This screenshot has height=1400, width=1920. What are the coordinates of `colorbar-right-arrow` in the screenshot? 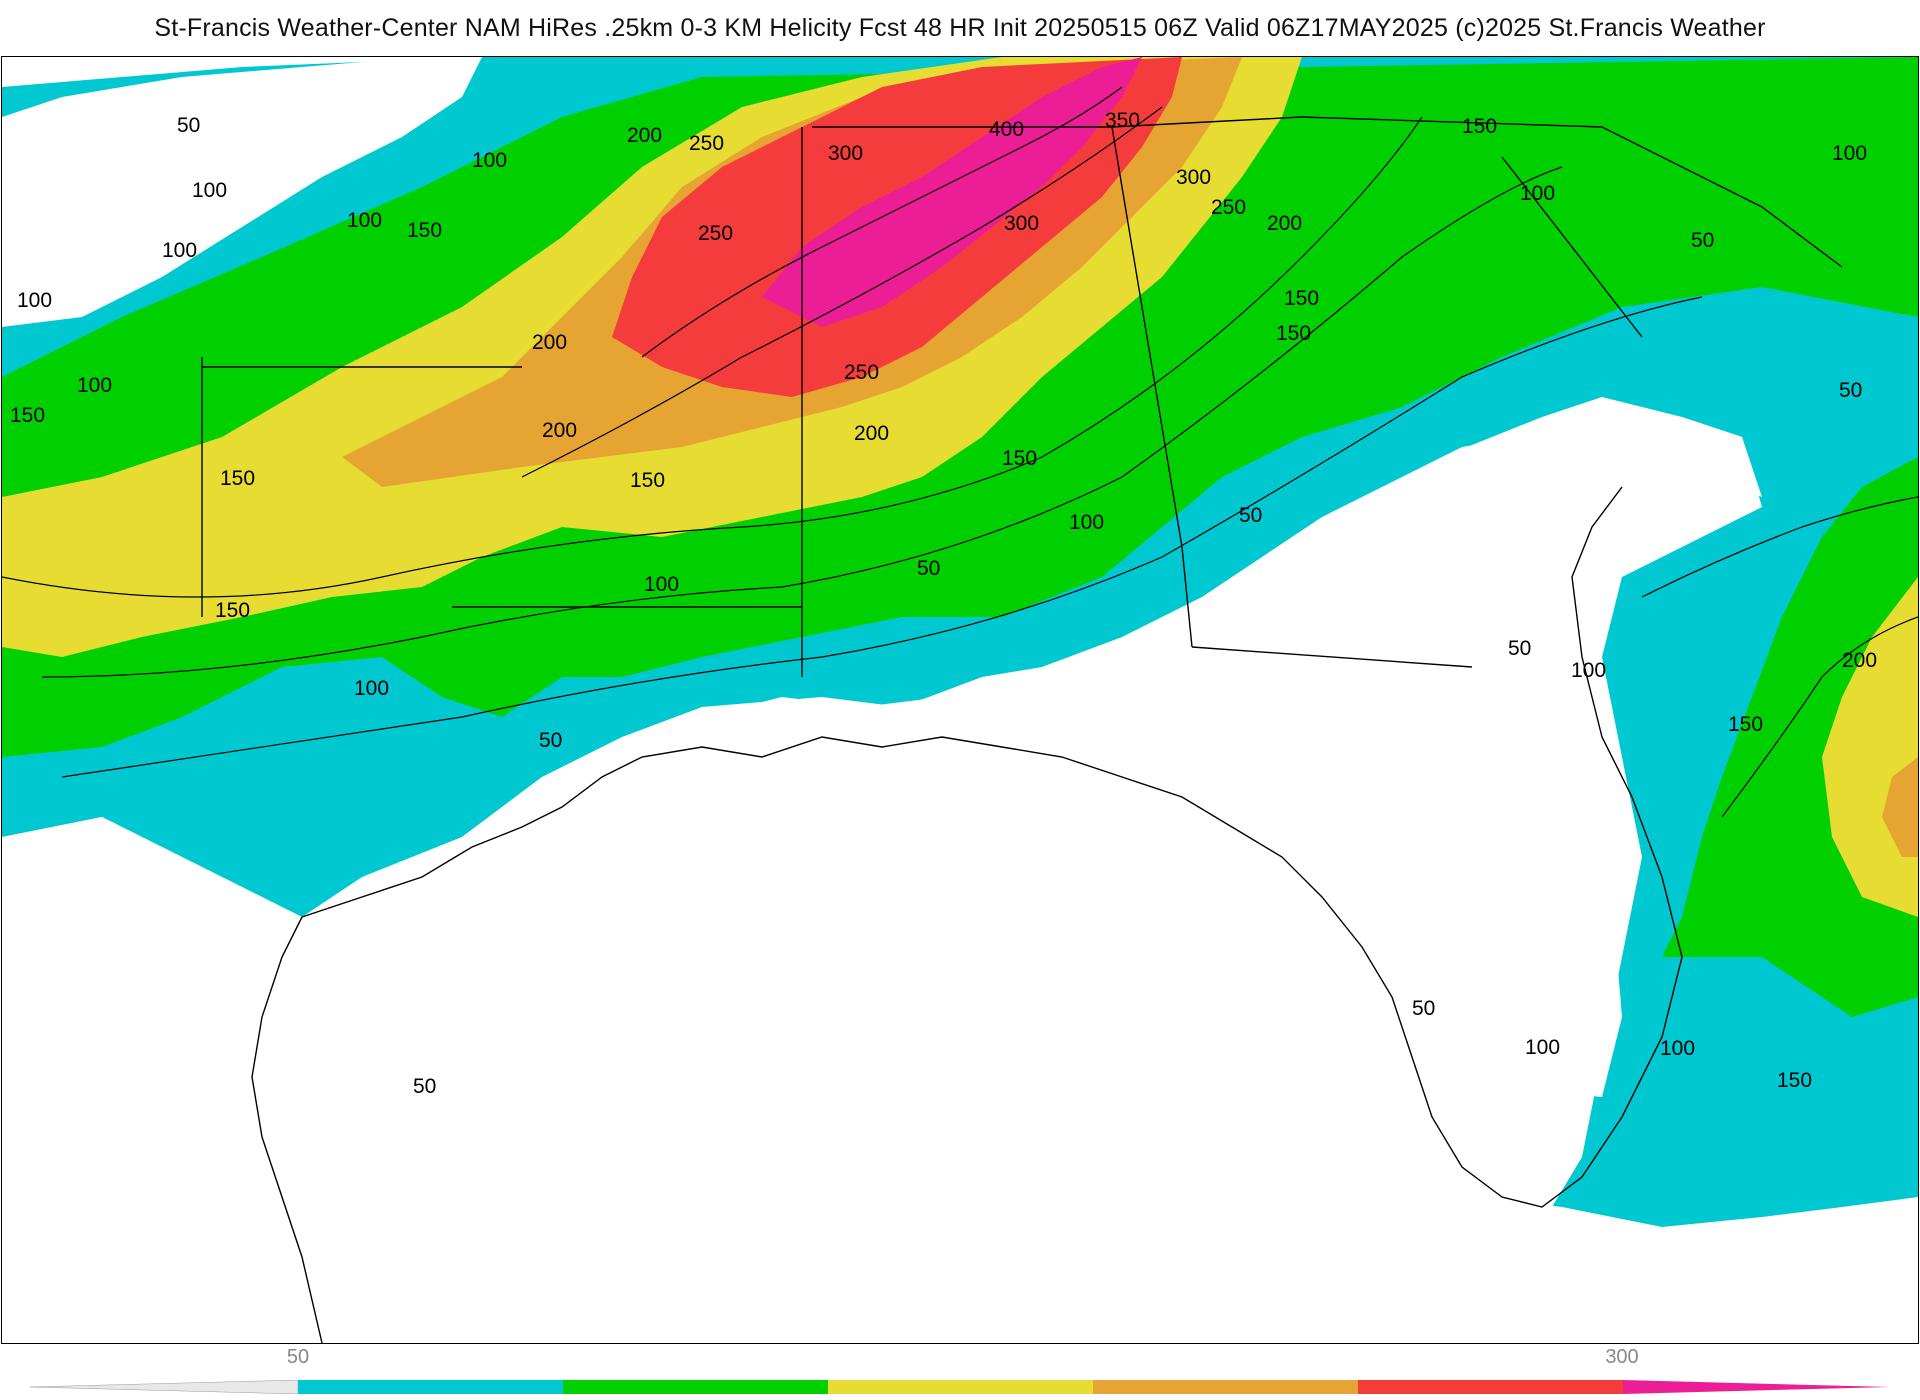 It's located at (1756, 1387).